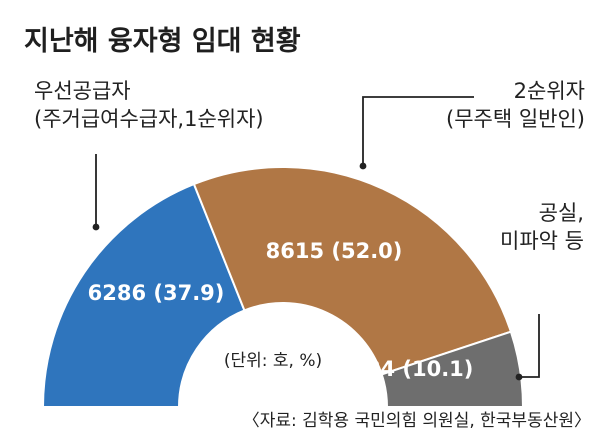 Image resolution: width=600 pixels, height=447 pixels. I want to click on unit-note: (단위: 호, %), so click(273, 361).